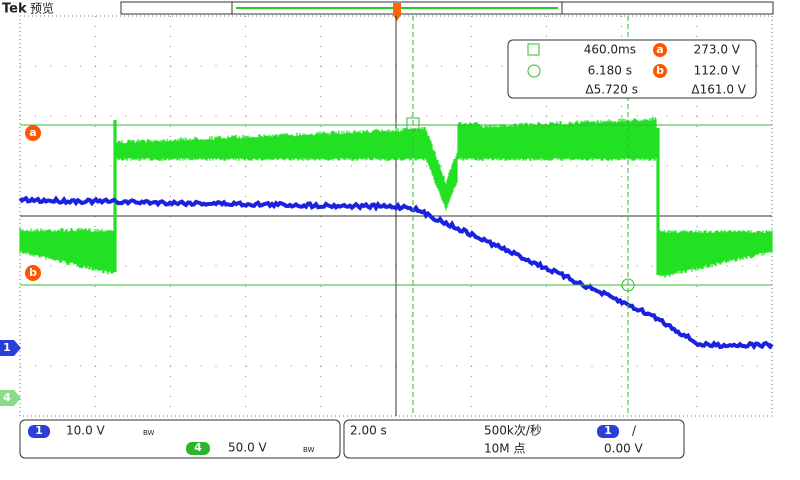 This screenshot has width=800, height=480. I want to click on delta-value: Δ161.0 V, so click(718, 90).